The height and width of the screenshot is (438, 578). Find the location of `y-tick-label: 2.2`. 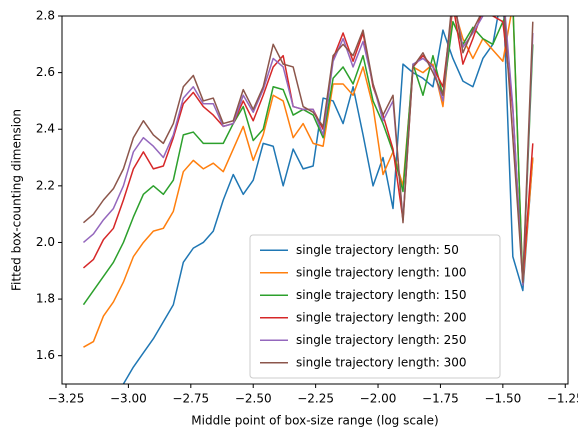

y-tick-label: 2.2 is located at coordinates (45, 185).